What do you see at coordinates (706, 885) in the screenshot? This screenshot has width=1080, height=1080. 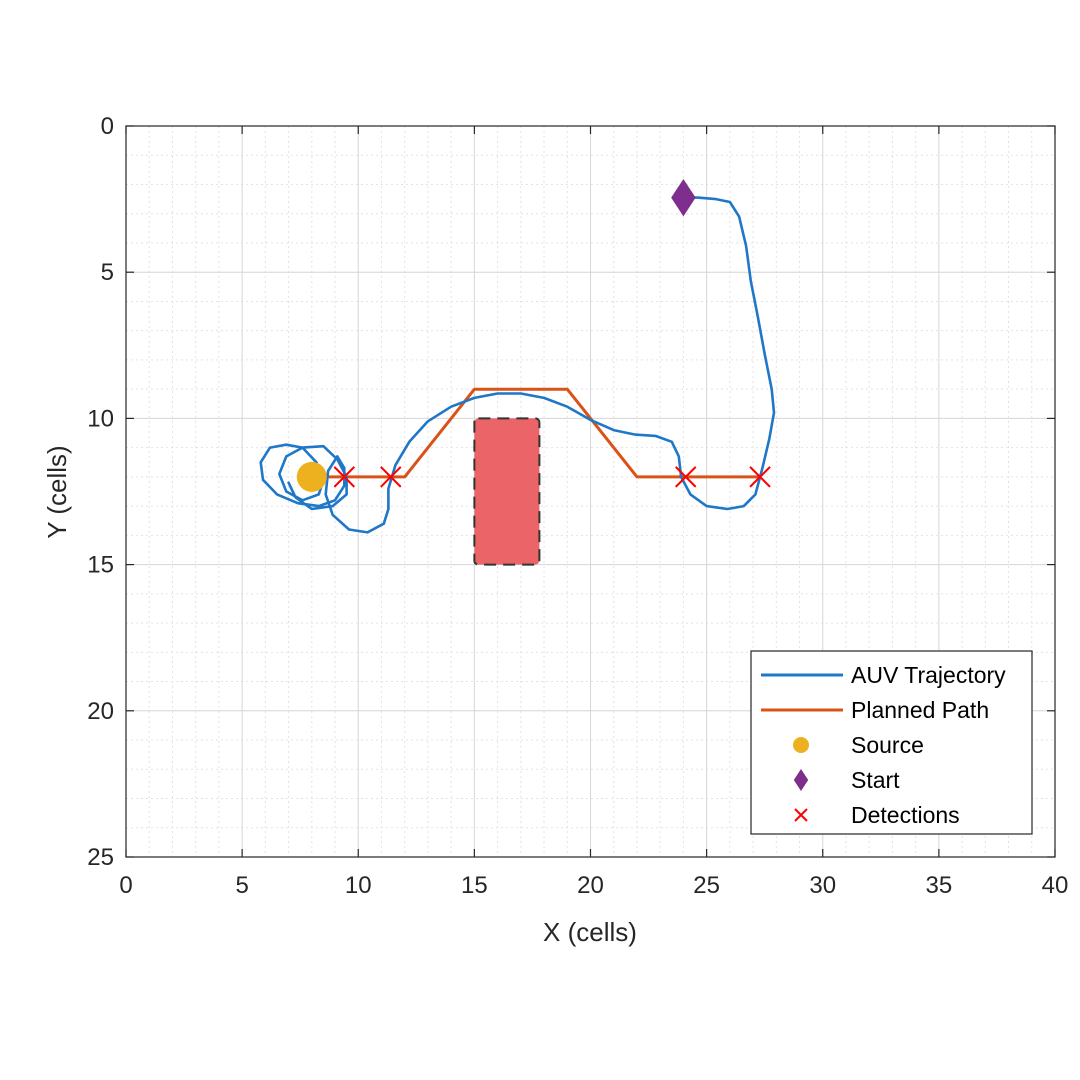 I see `x-tick-label: 25` at bounding box center [706, 885].